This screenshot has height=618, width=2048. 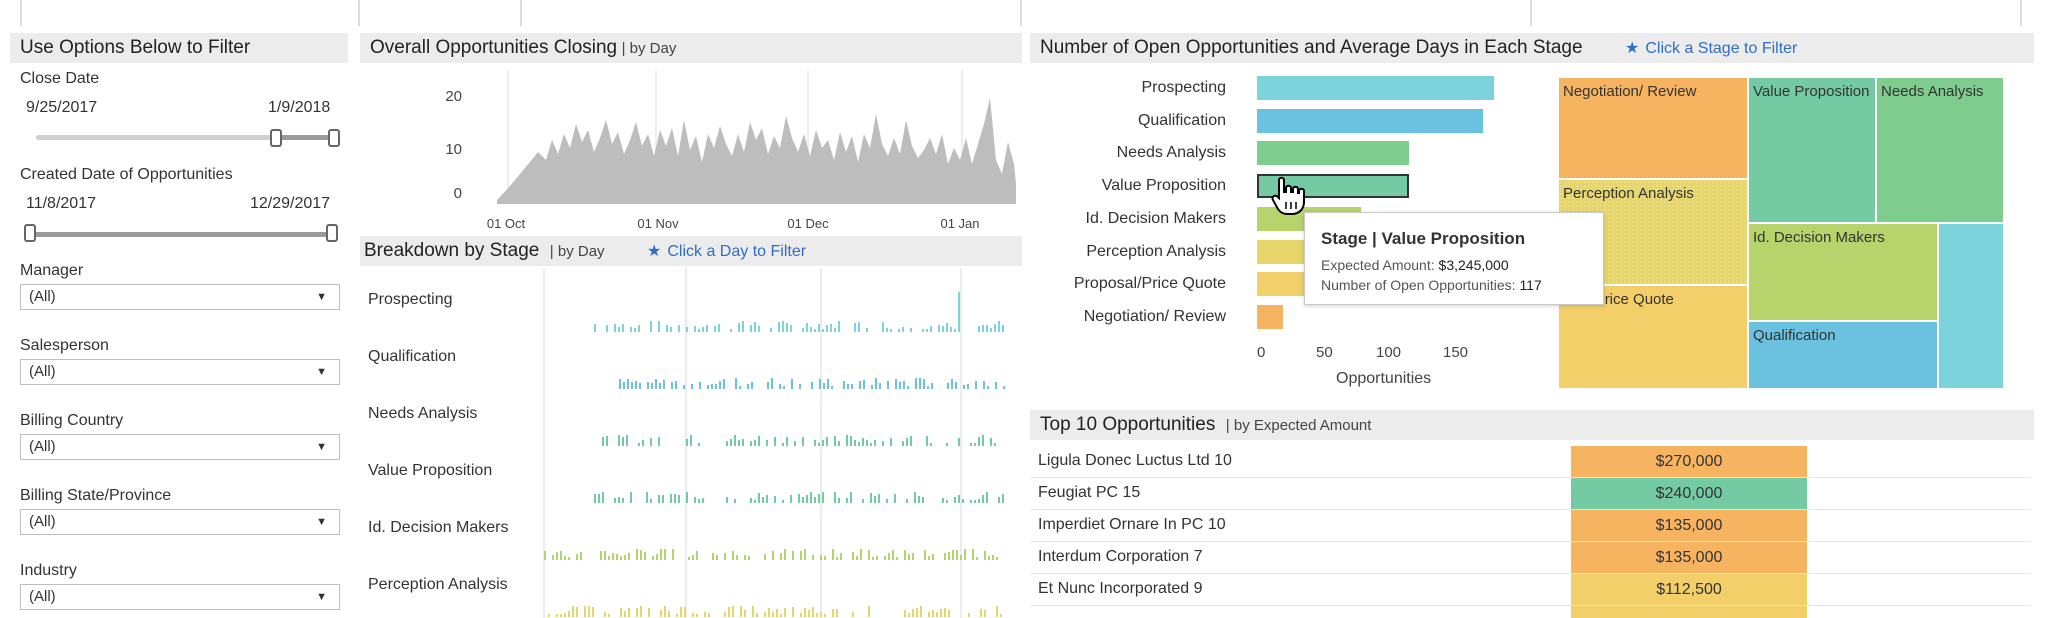 I want to click on table-row: Feugiat PC 15 $240,000, so click(x=1530, y=494).